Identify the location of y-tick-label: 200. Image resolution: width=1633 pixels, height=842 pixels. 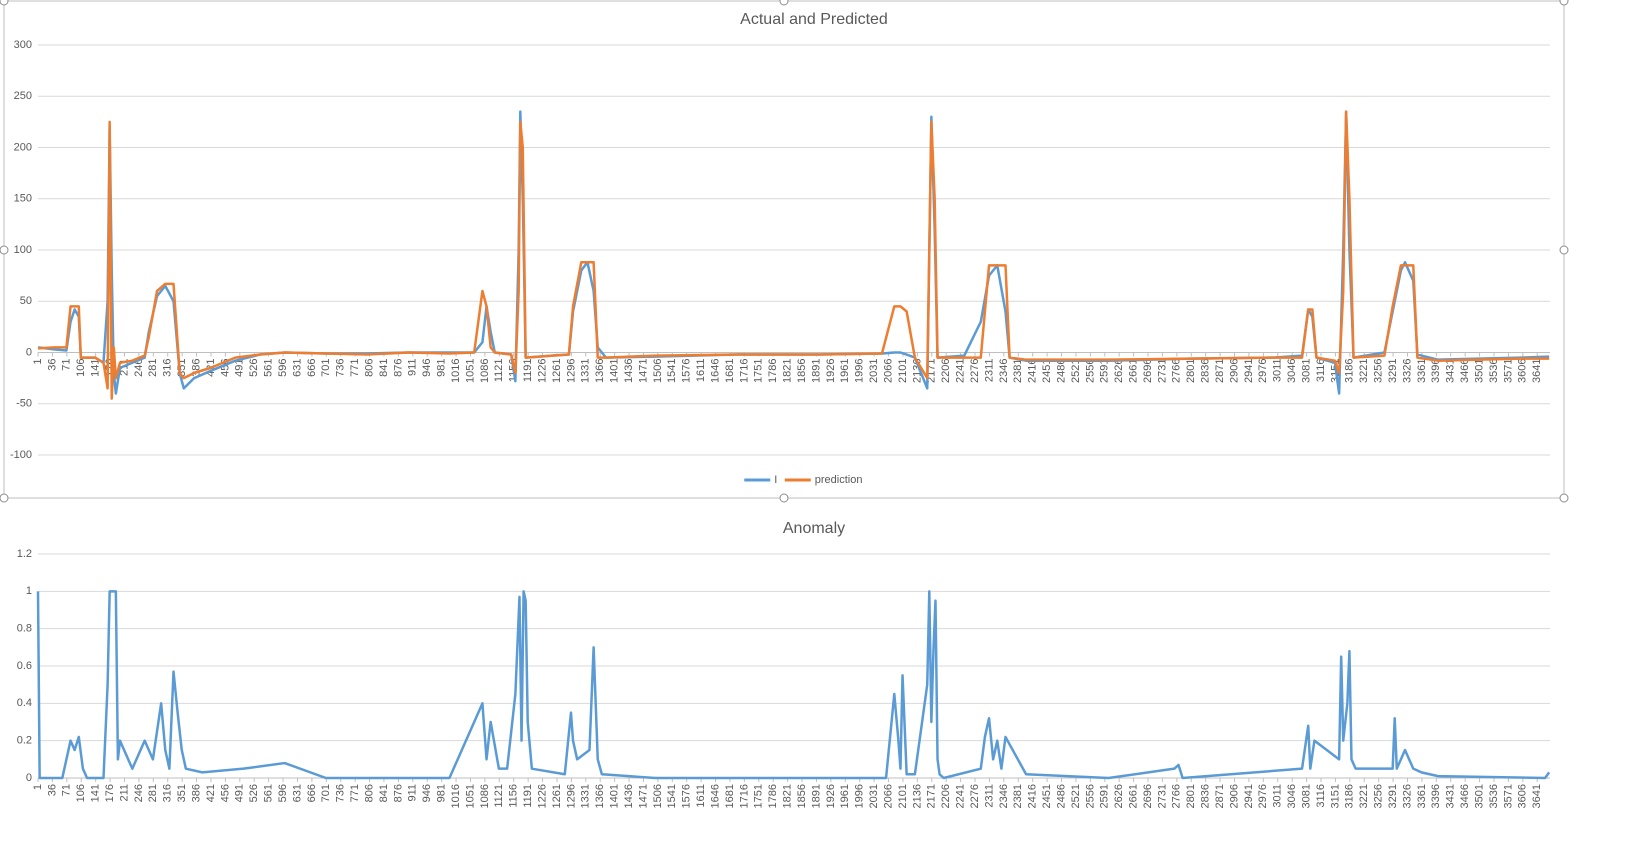
(23, 147).